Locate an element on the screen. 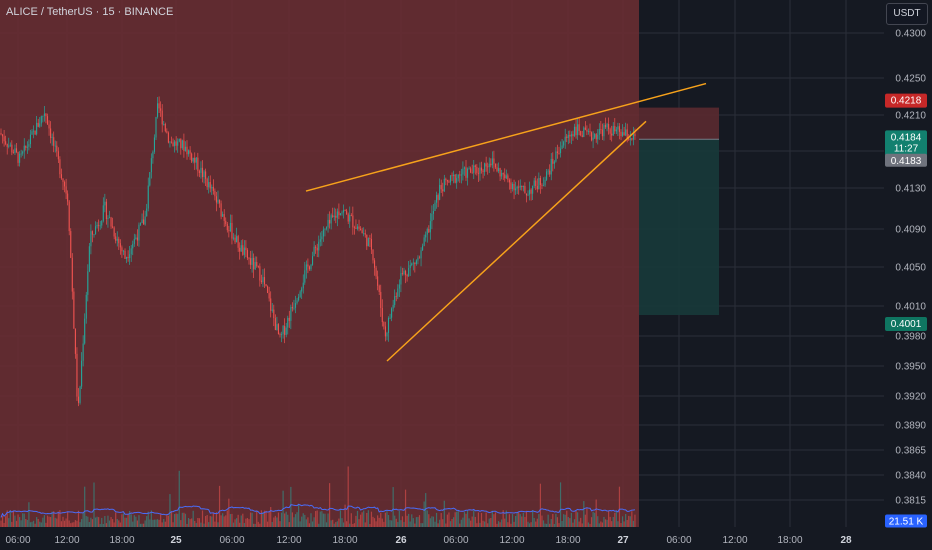 This screenshot has height=550, width=932. time-tick-label: 28 is located at coordinates (846, 540).